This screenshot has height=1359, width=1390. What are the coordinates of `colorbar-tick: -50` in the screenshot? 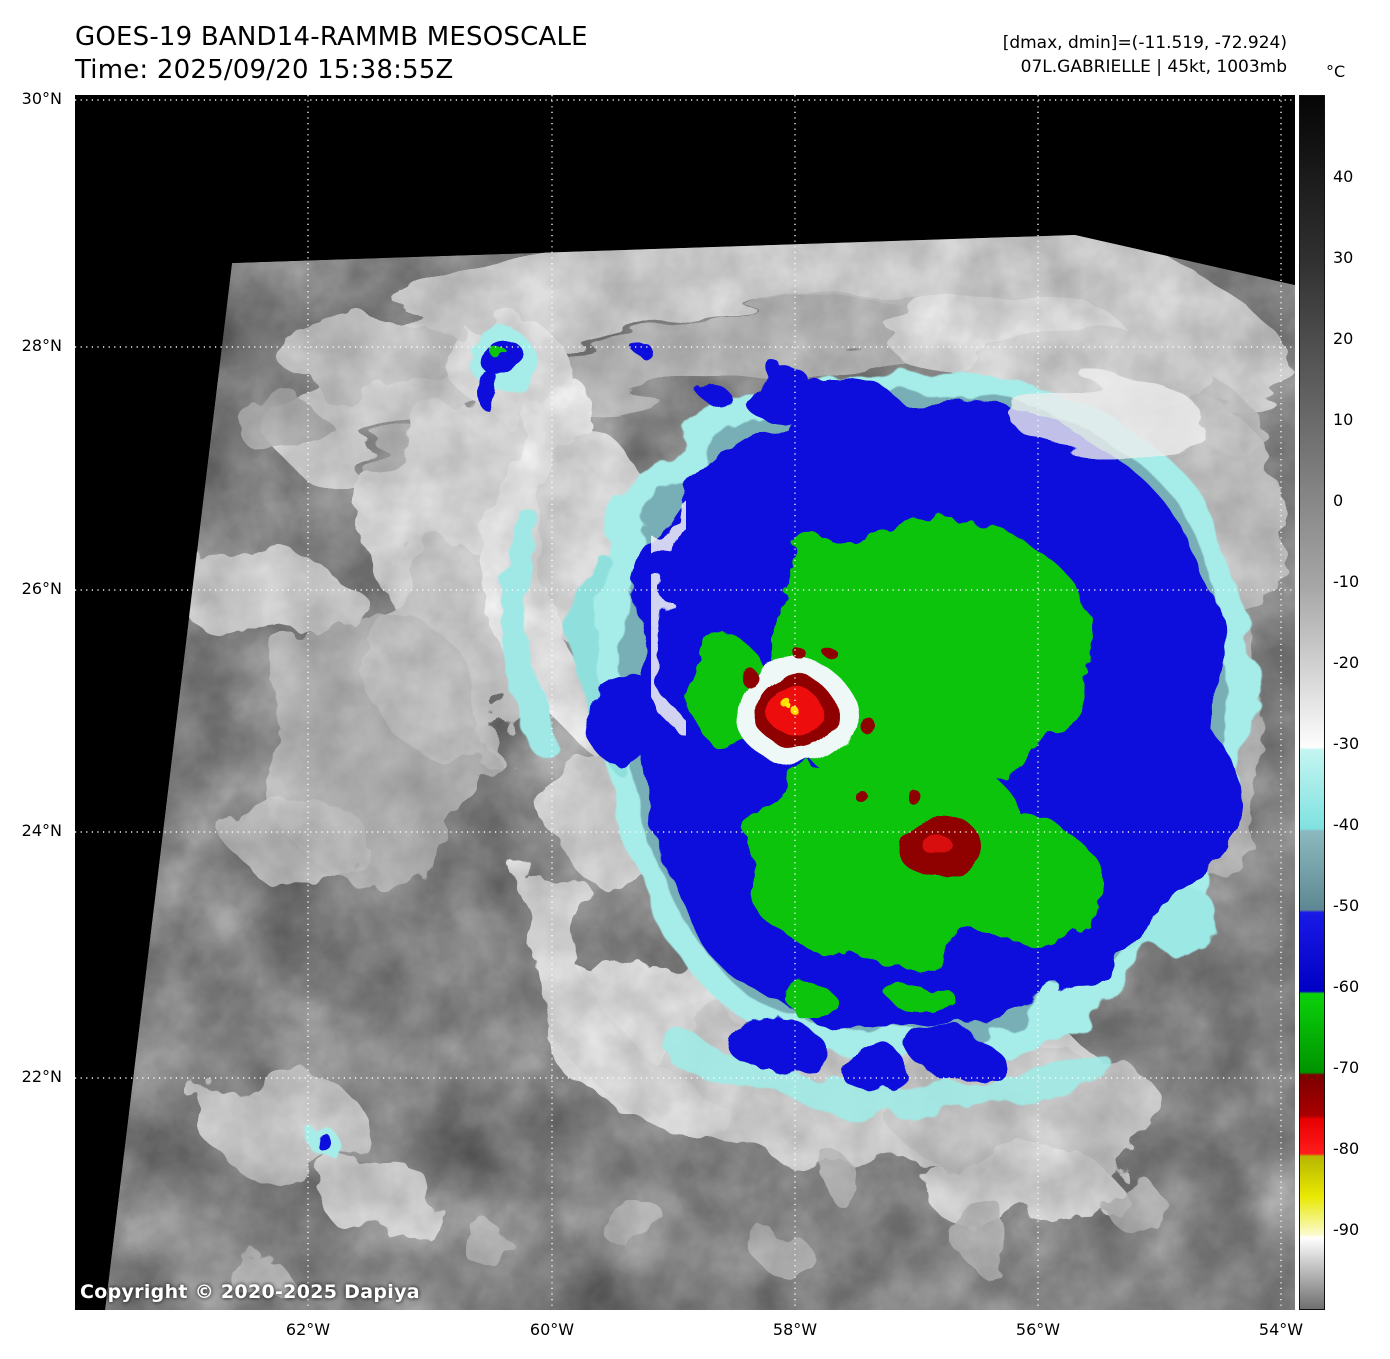 It's located at (1346, 905).